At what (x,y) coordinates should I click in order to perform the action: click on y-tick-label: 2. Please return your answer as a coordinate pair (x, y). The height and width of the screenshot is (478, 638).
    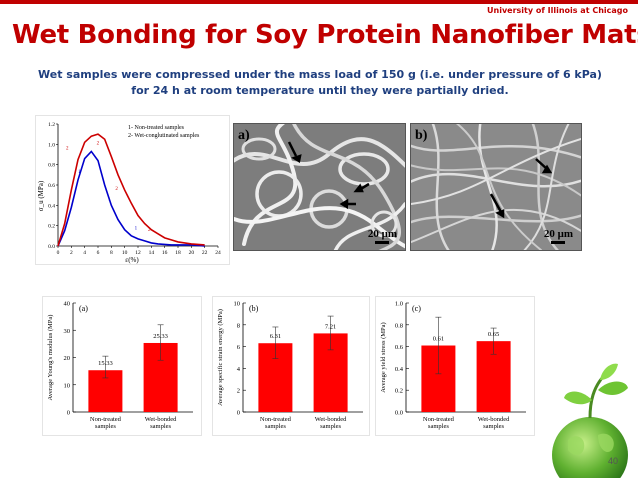
    Looking at the image, I should click on (238, 391).